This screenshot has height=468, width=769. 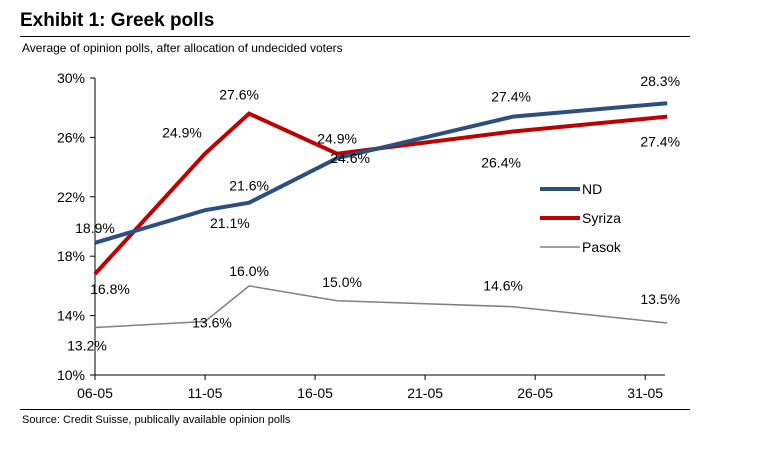 What do you see at coordinates (660, 142) in the screenshot?
I see `data-label-syriza: 27.4%` at bounding box center [660, 142].